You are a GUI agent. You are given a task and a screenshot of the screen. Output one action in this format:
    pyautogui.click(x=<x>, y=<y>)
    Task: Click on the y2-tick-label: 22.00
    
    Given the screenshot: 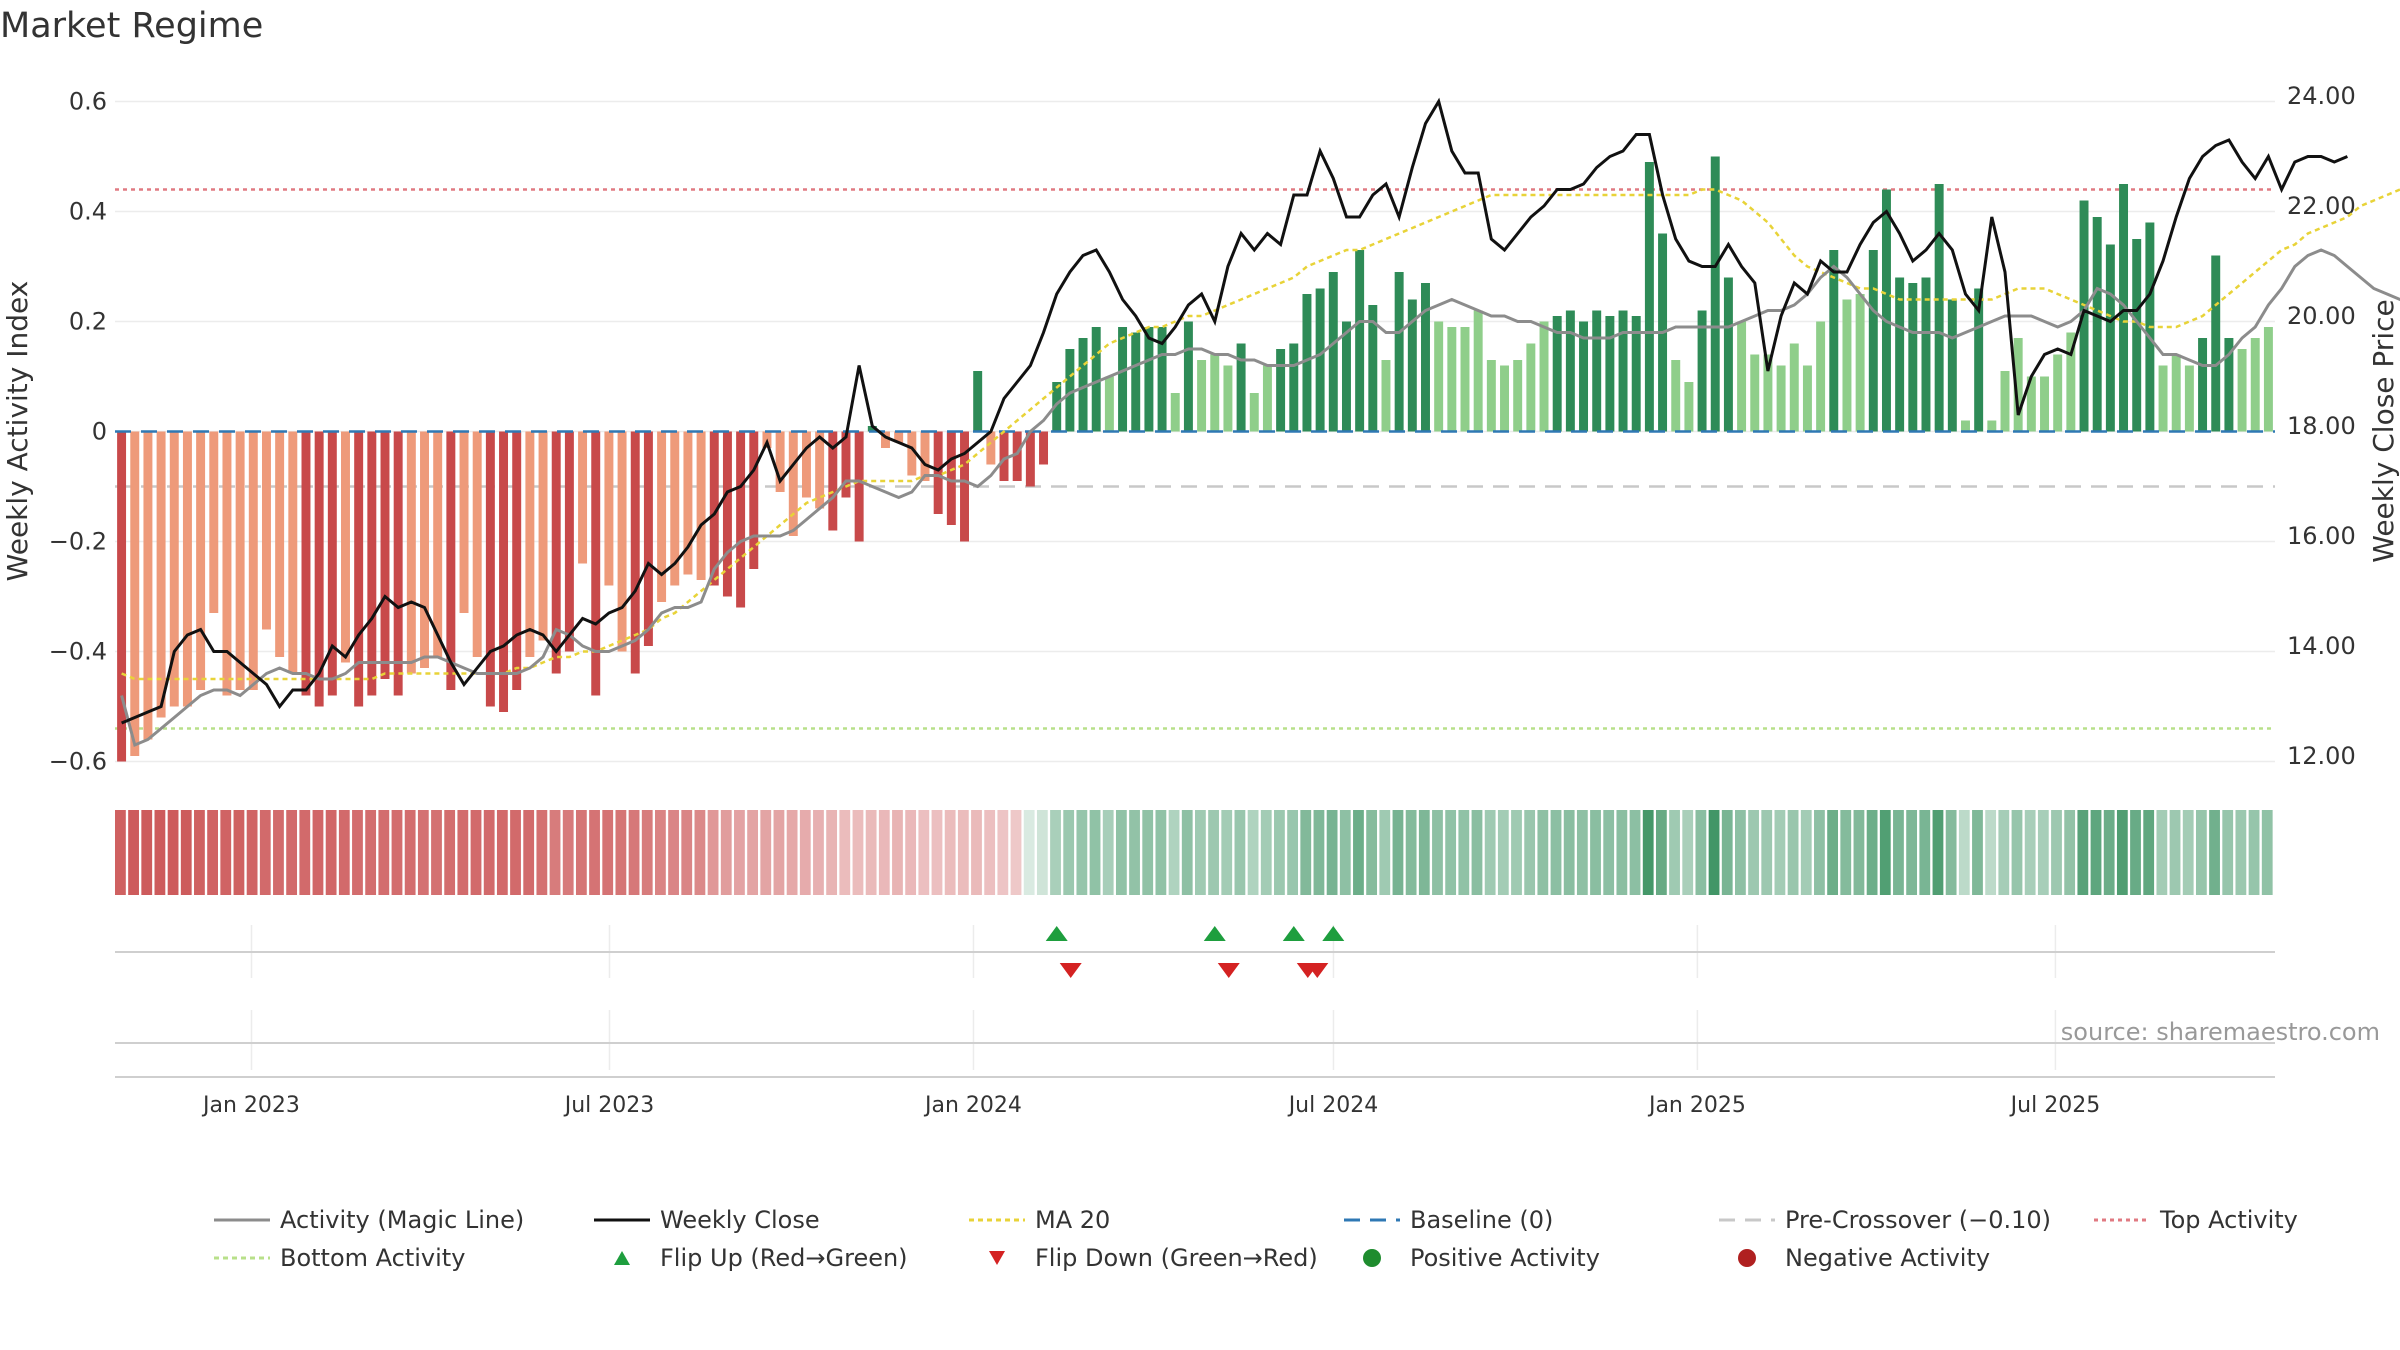 What is the action you would take?
    pyautogui.click(x=2321, y=206)
    